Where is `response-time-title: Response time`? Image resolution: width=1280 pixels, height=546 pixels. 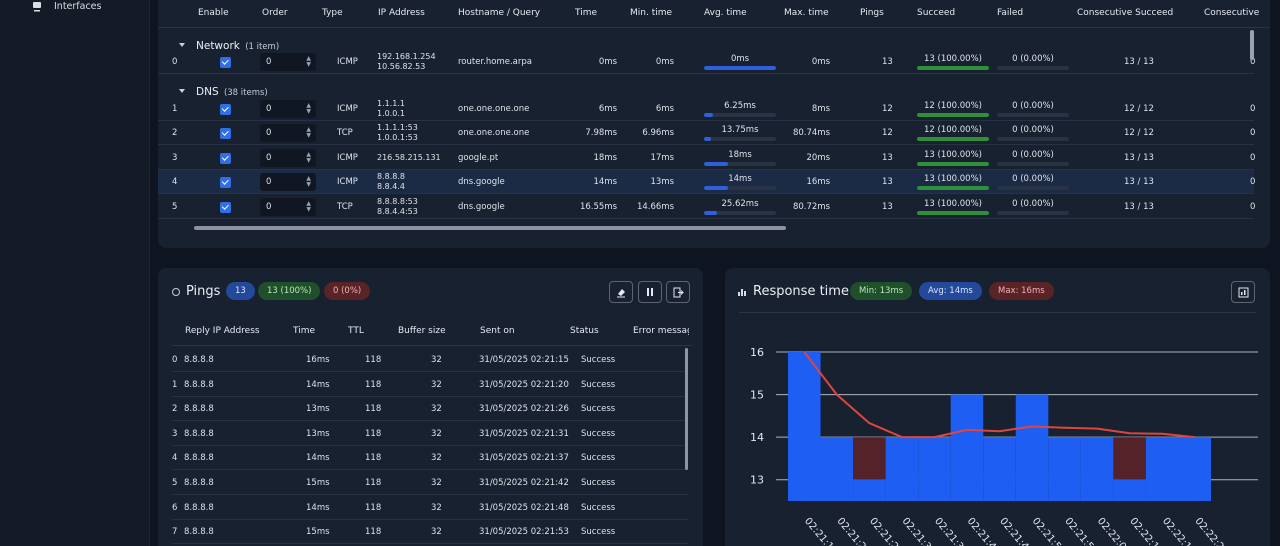 response-time-title: Response time is located at coordinates (801, 291).